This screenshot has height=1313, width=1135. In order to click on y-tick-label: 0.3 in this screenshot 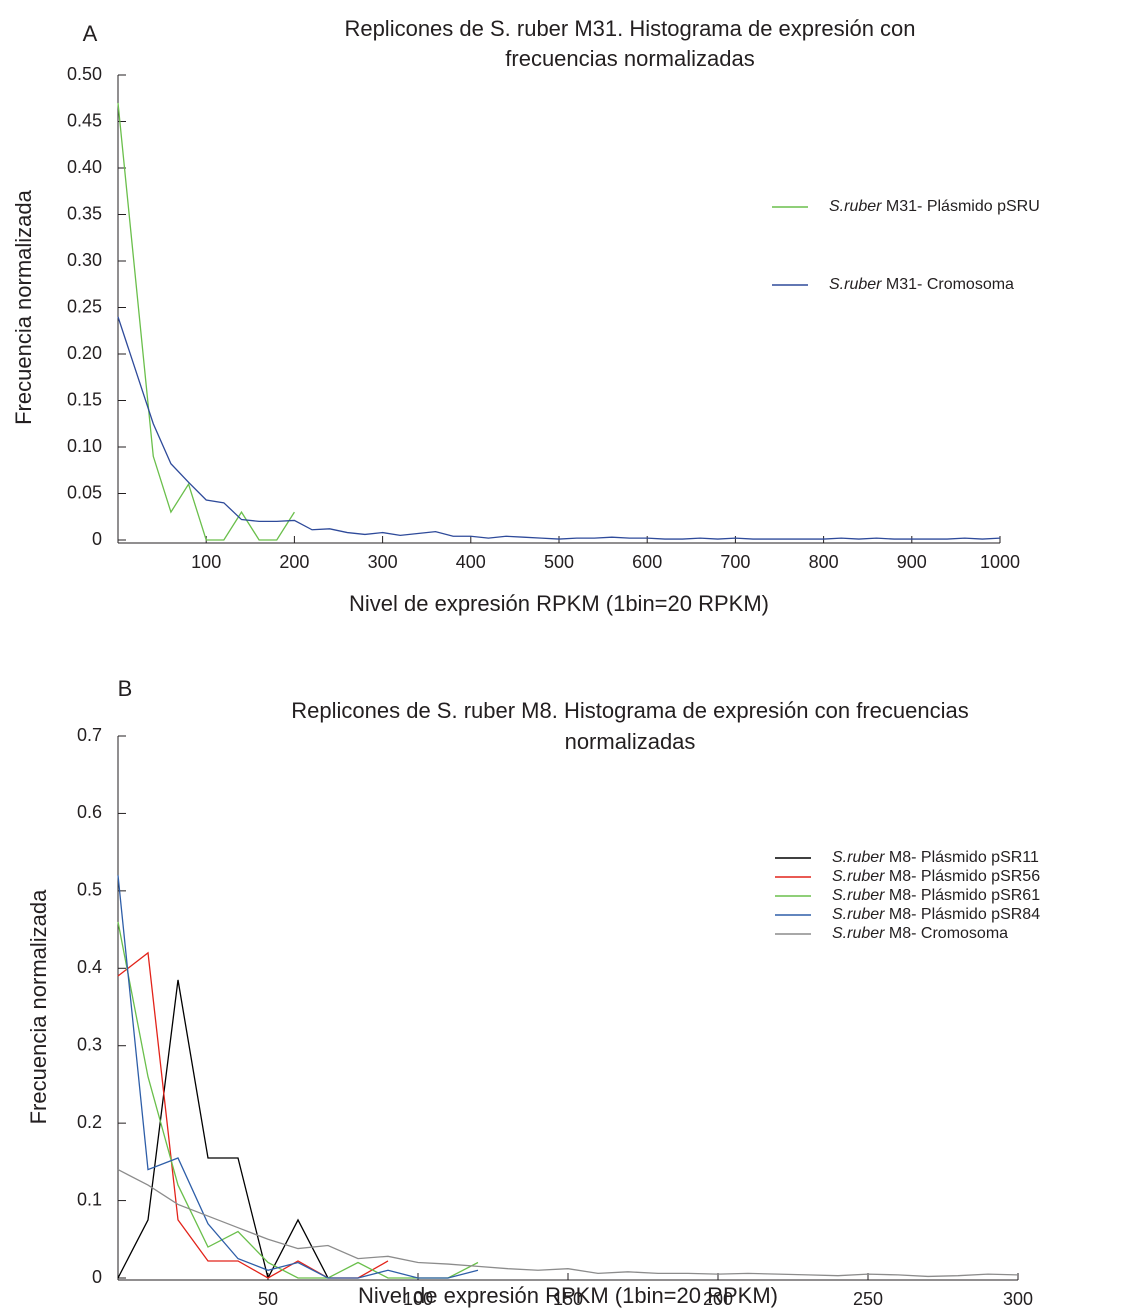, I will do `click(89, 1044)`.